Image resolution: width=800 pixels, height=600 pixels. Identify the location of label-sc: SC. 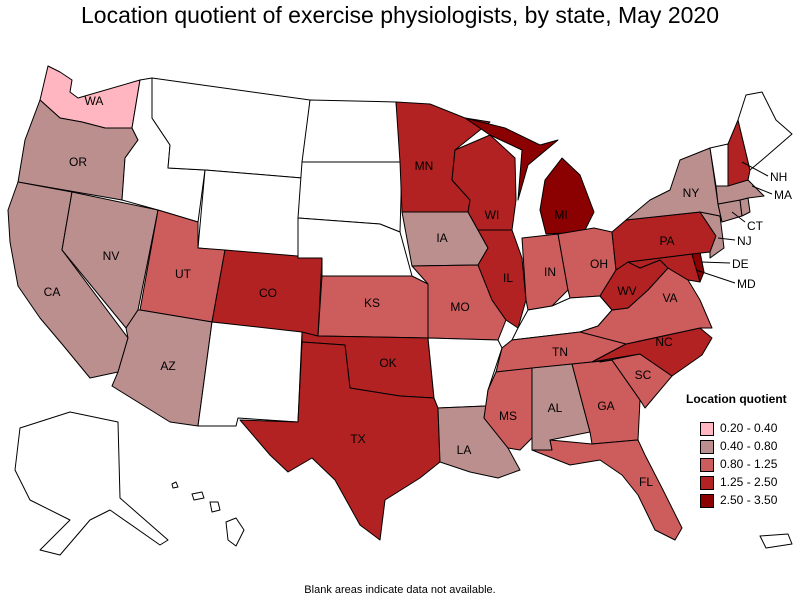
(643, 375).